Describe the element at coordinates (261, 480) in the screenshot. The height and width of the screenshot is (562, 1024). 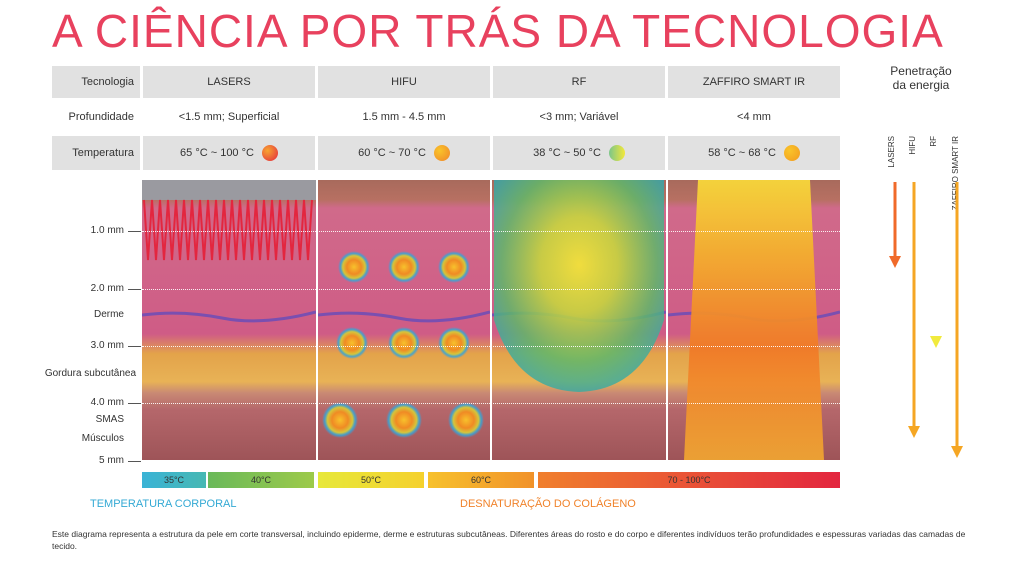
I see `temp-scale-40: 40°C` at that location.